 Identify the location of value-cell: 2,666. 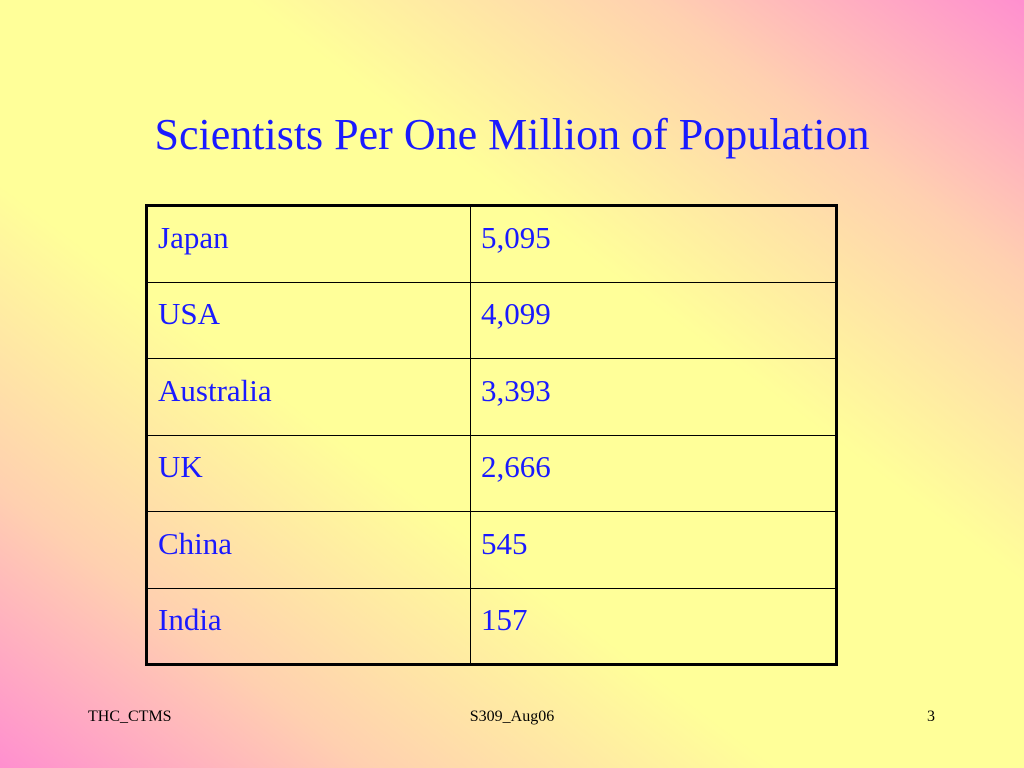
(653, 473).